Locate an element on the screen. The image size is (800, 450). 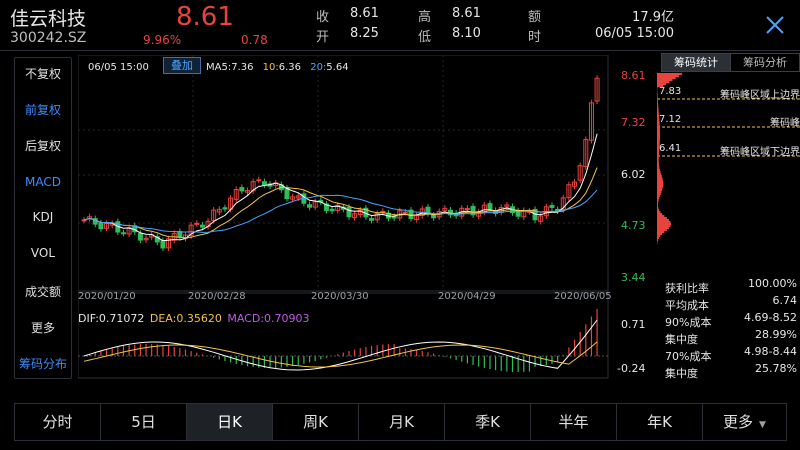
ma-legend: MA5:7.36 10:6.36 20:5.64 is located at coordinates (277, 67).